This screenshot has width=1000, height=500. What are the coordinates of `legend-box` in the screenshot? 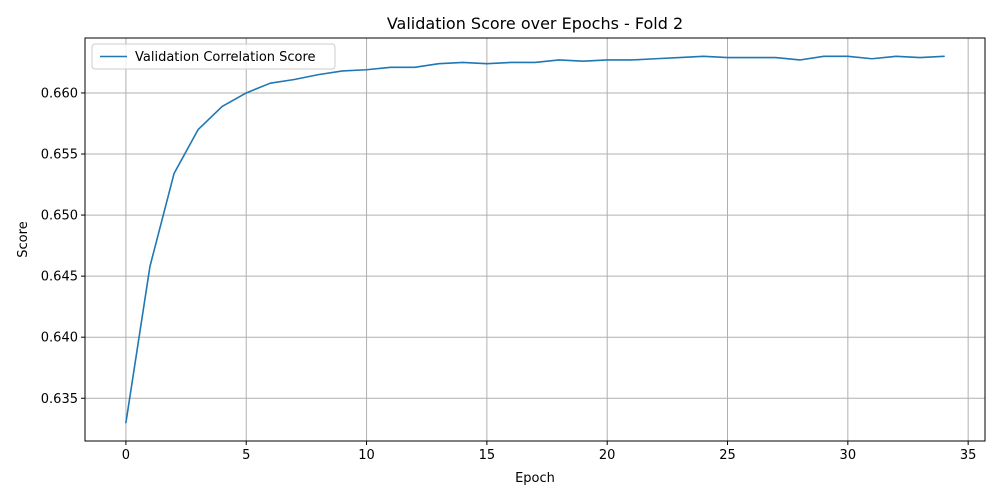 It's located at (213, 56).